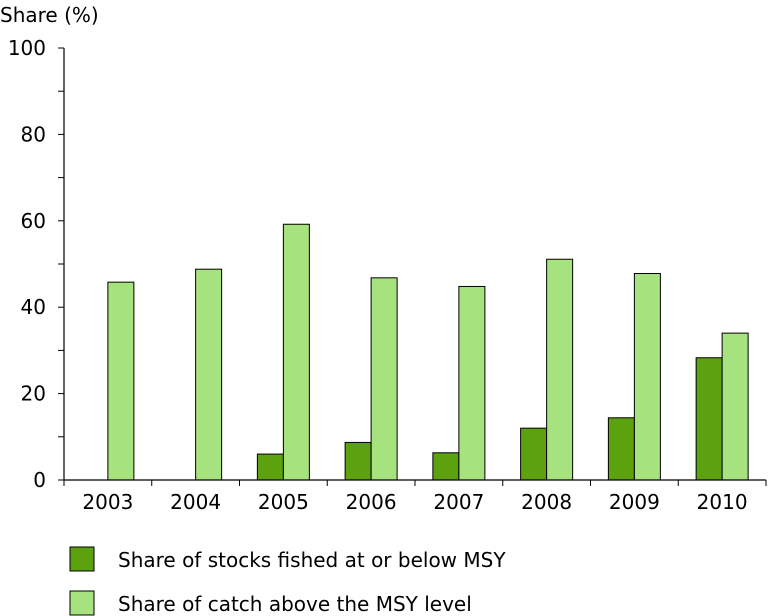  What do you see at coordinates (312, 560) in the screenshot?
I see `legend-label-stocks: Share of stocks fished at or below MSY` at bounding box center [312, 560].